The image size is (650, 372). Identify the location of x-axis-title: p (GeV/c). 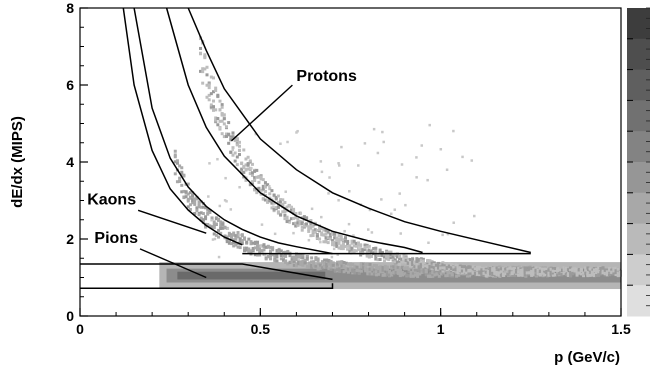
(587, 357).